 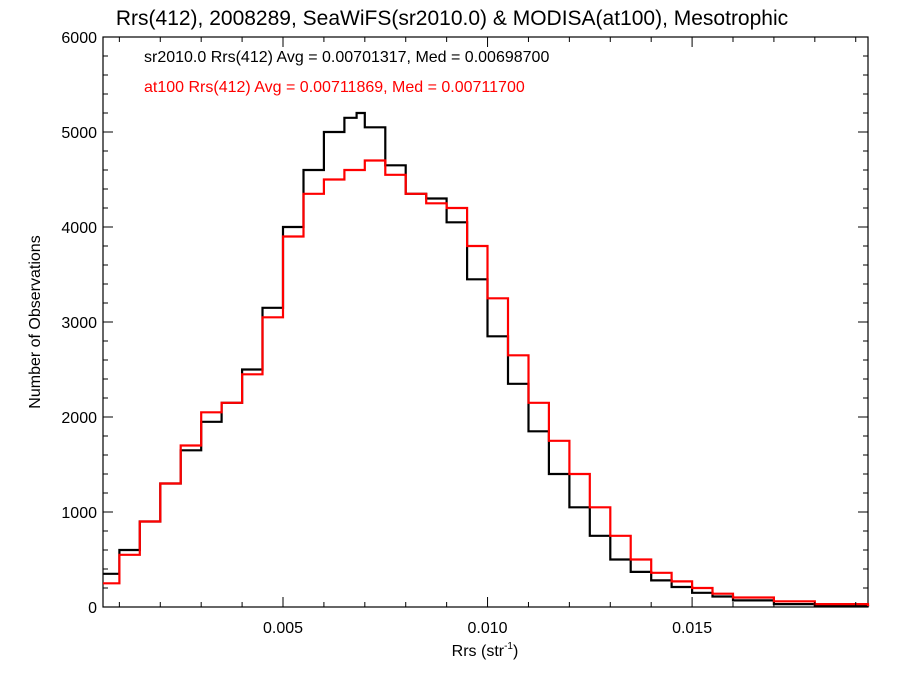 I want to click on y-tick-label: 1000, so click(x=79, y=513).